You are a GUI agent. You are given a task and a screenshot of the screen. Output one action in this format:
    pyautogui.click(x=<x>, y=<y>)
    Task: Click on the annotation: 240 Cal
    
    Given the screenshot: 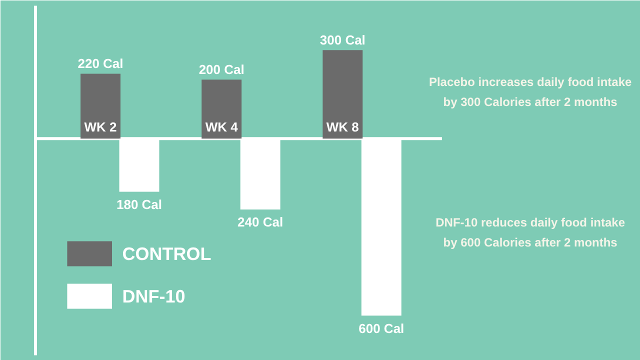 What is the action you would take?
    pyautogui.click(x=261, y=222)
    